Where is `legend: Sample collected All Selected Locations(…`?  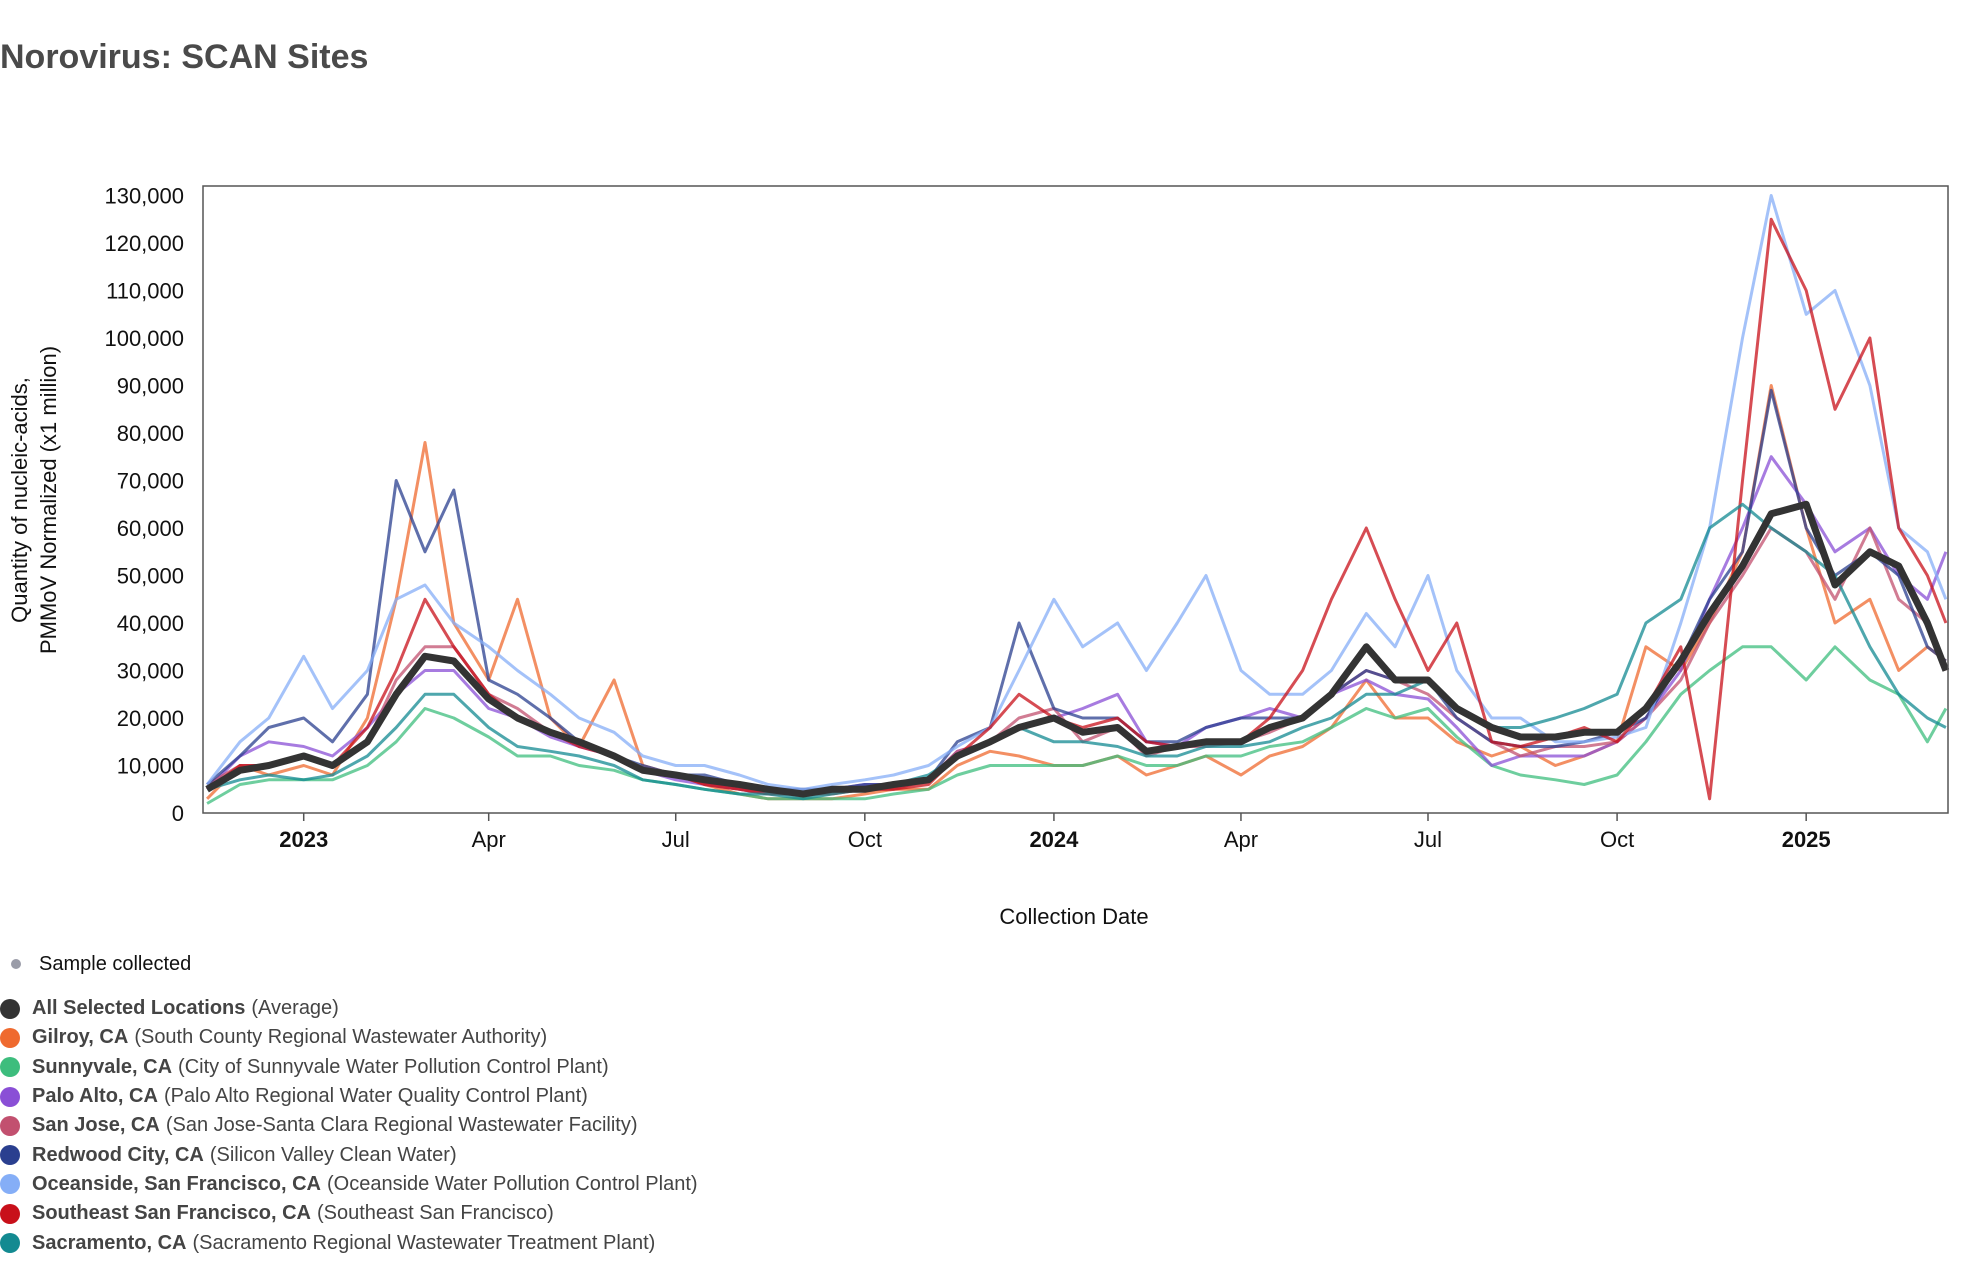
legend: Sample collected All Selected Locations(… is located at coordinates (349, 1104).